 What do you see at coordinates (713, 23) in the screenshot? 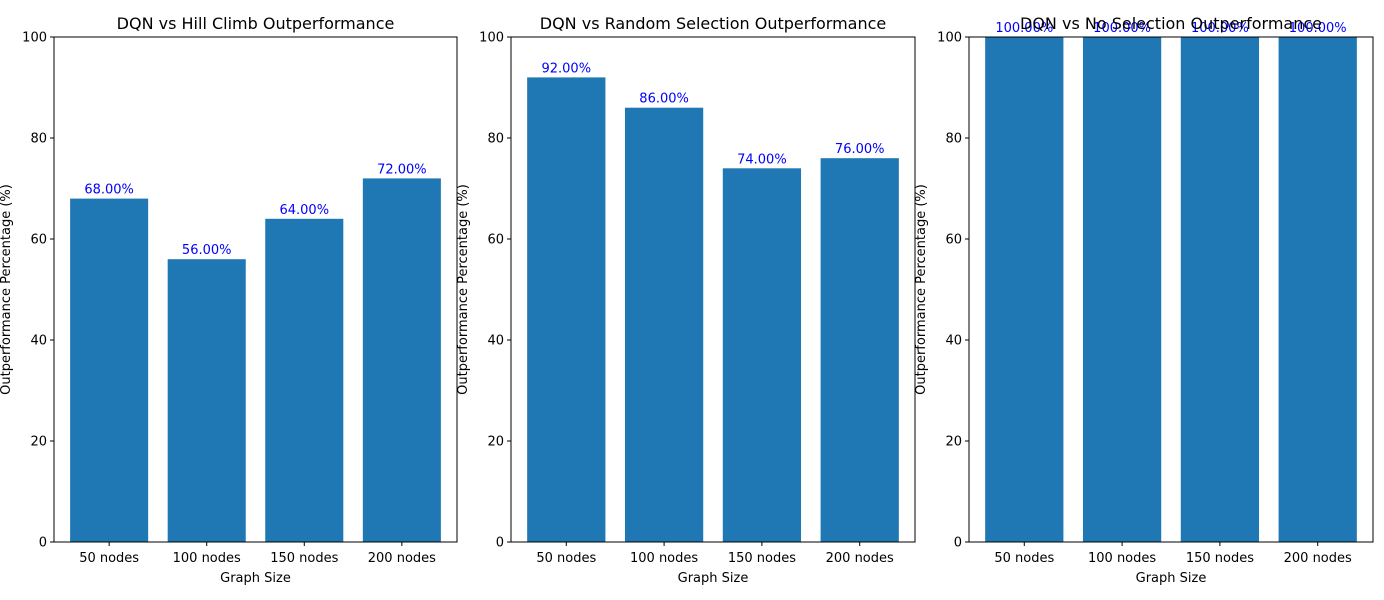
I see `chart-title: DQN vs Random Selection Outperformance` at bounding box center [713, 23].